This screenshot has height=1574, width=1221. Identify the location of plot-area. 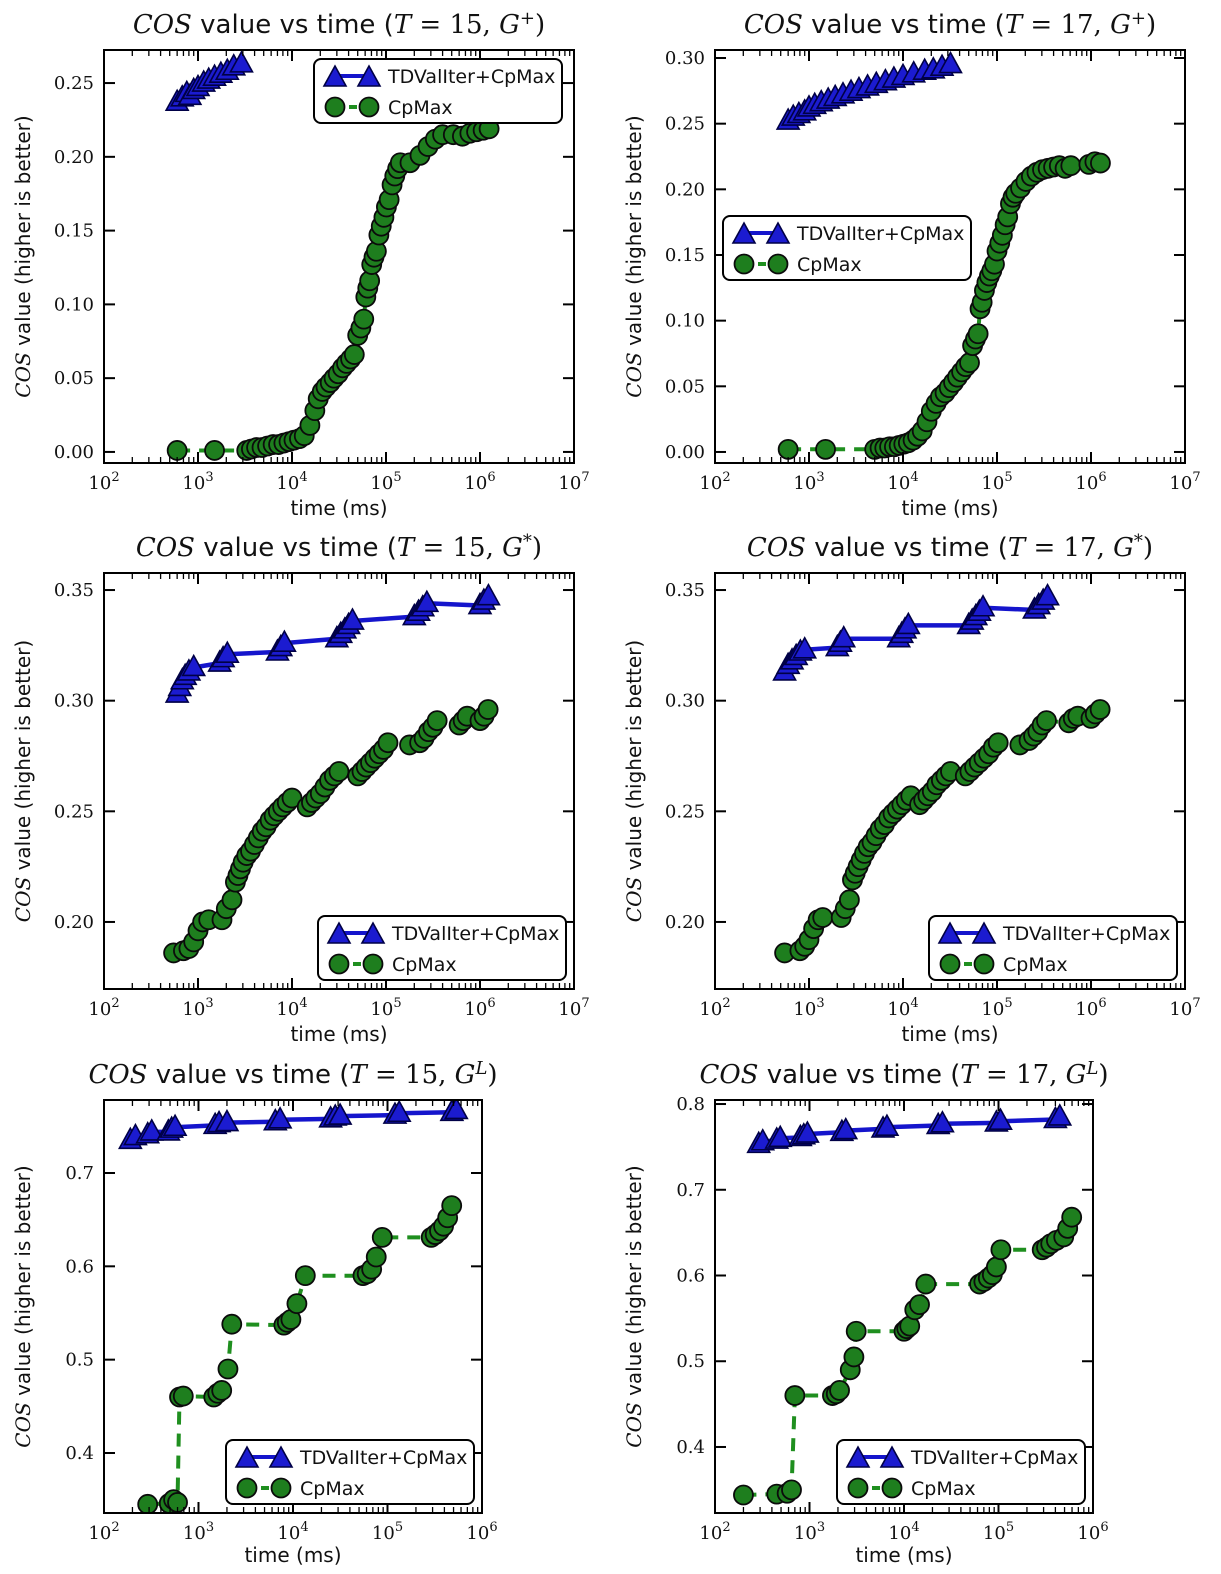
(941, 773).